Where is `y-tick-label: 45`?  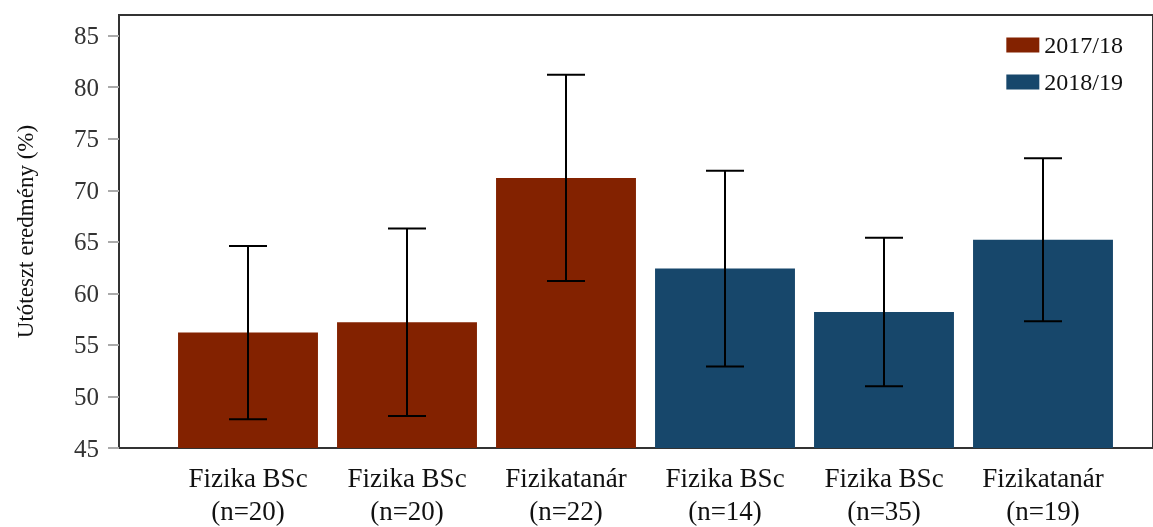 y-tick-label: 45 is located at coordinates (86, 448).